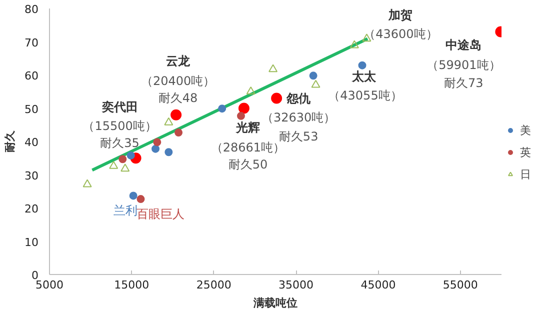 This screenshot has width=550, height=334. I want to click on annotation: （20400吨）, so click(178, 81).